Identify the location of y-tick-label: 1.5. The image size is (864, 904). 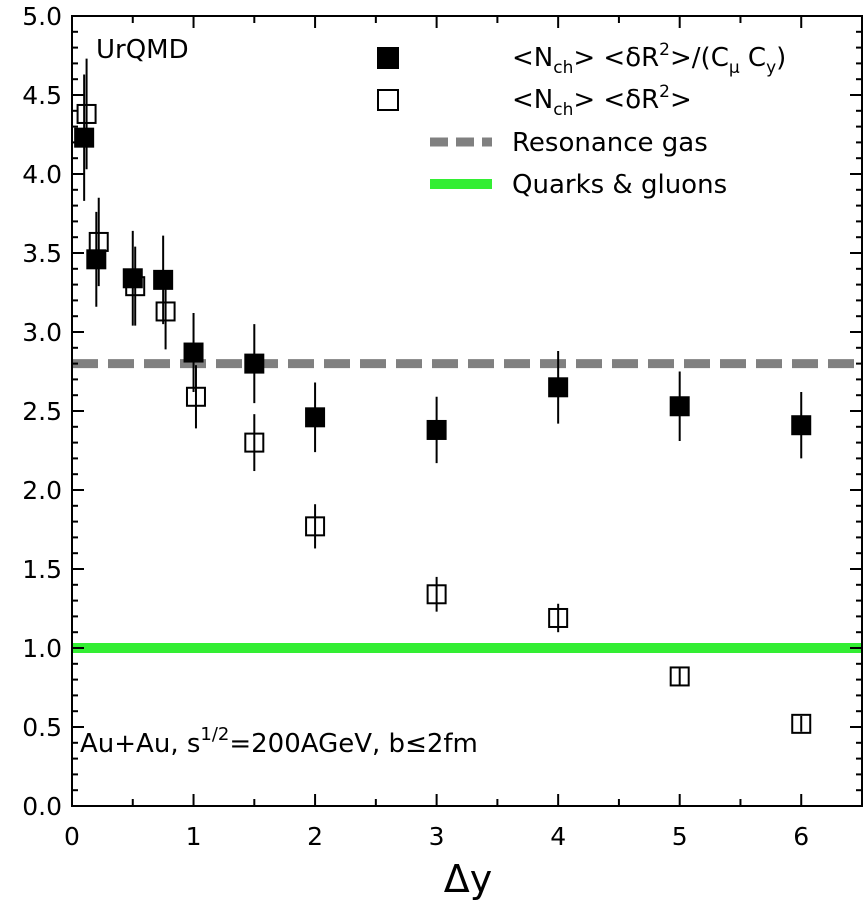
(42, 569).